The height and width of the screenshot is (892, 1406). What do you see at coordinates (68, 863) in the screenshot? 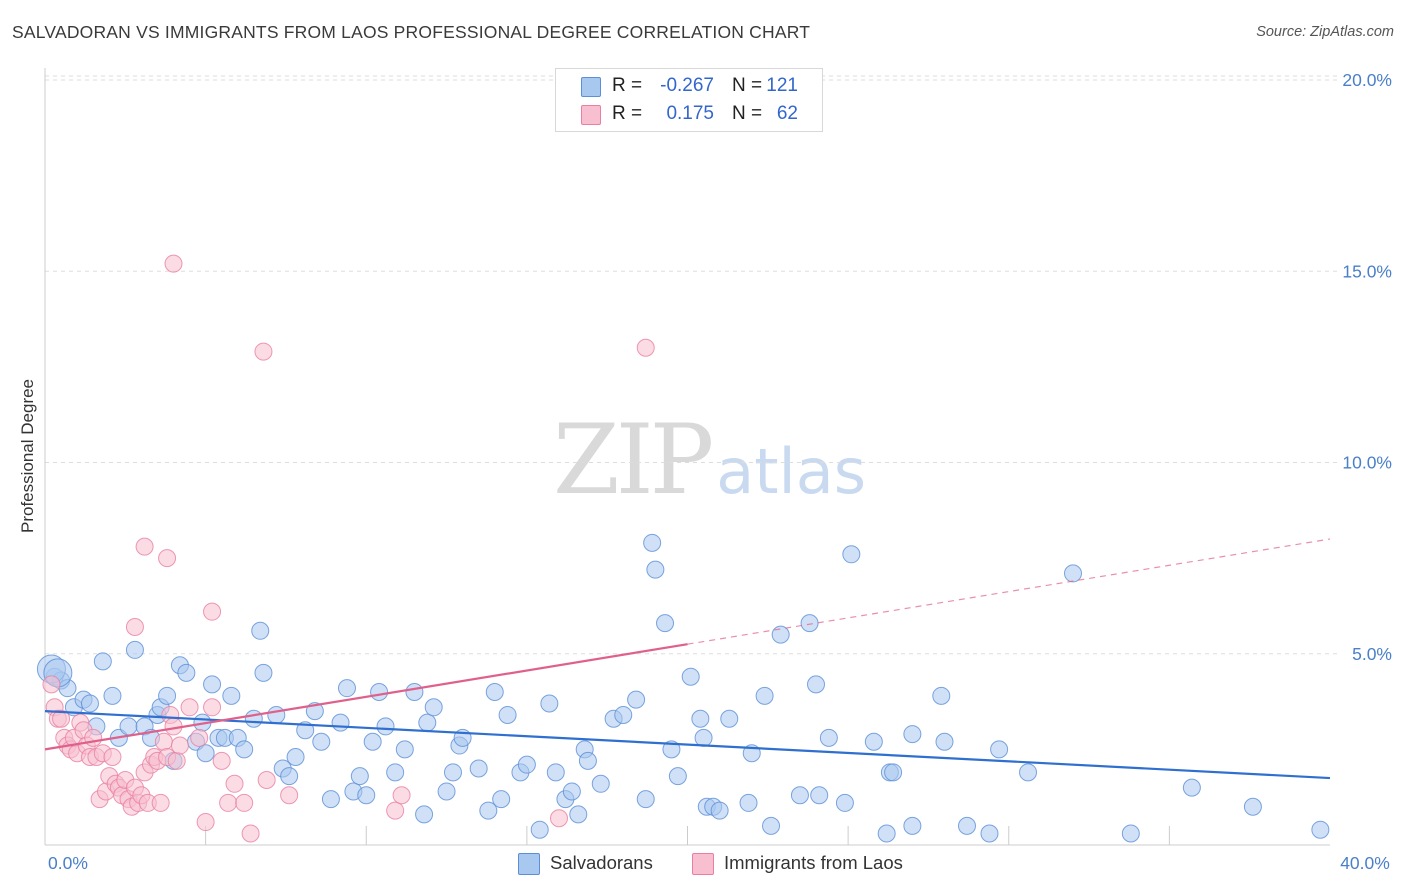
I see `x-tick-label-min: 0.0%` at bounding box center [68, 863].